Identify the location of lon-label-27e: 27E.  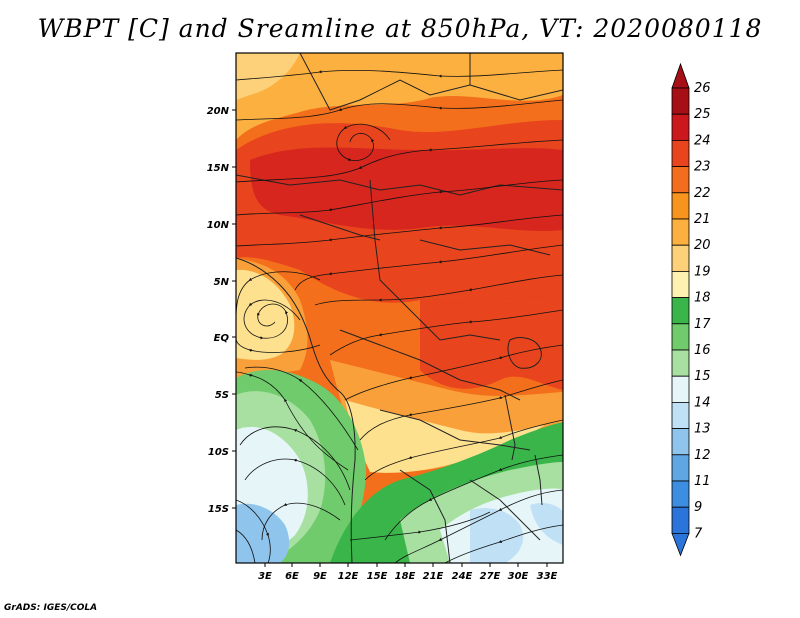
(490, 576).